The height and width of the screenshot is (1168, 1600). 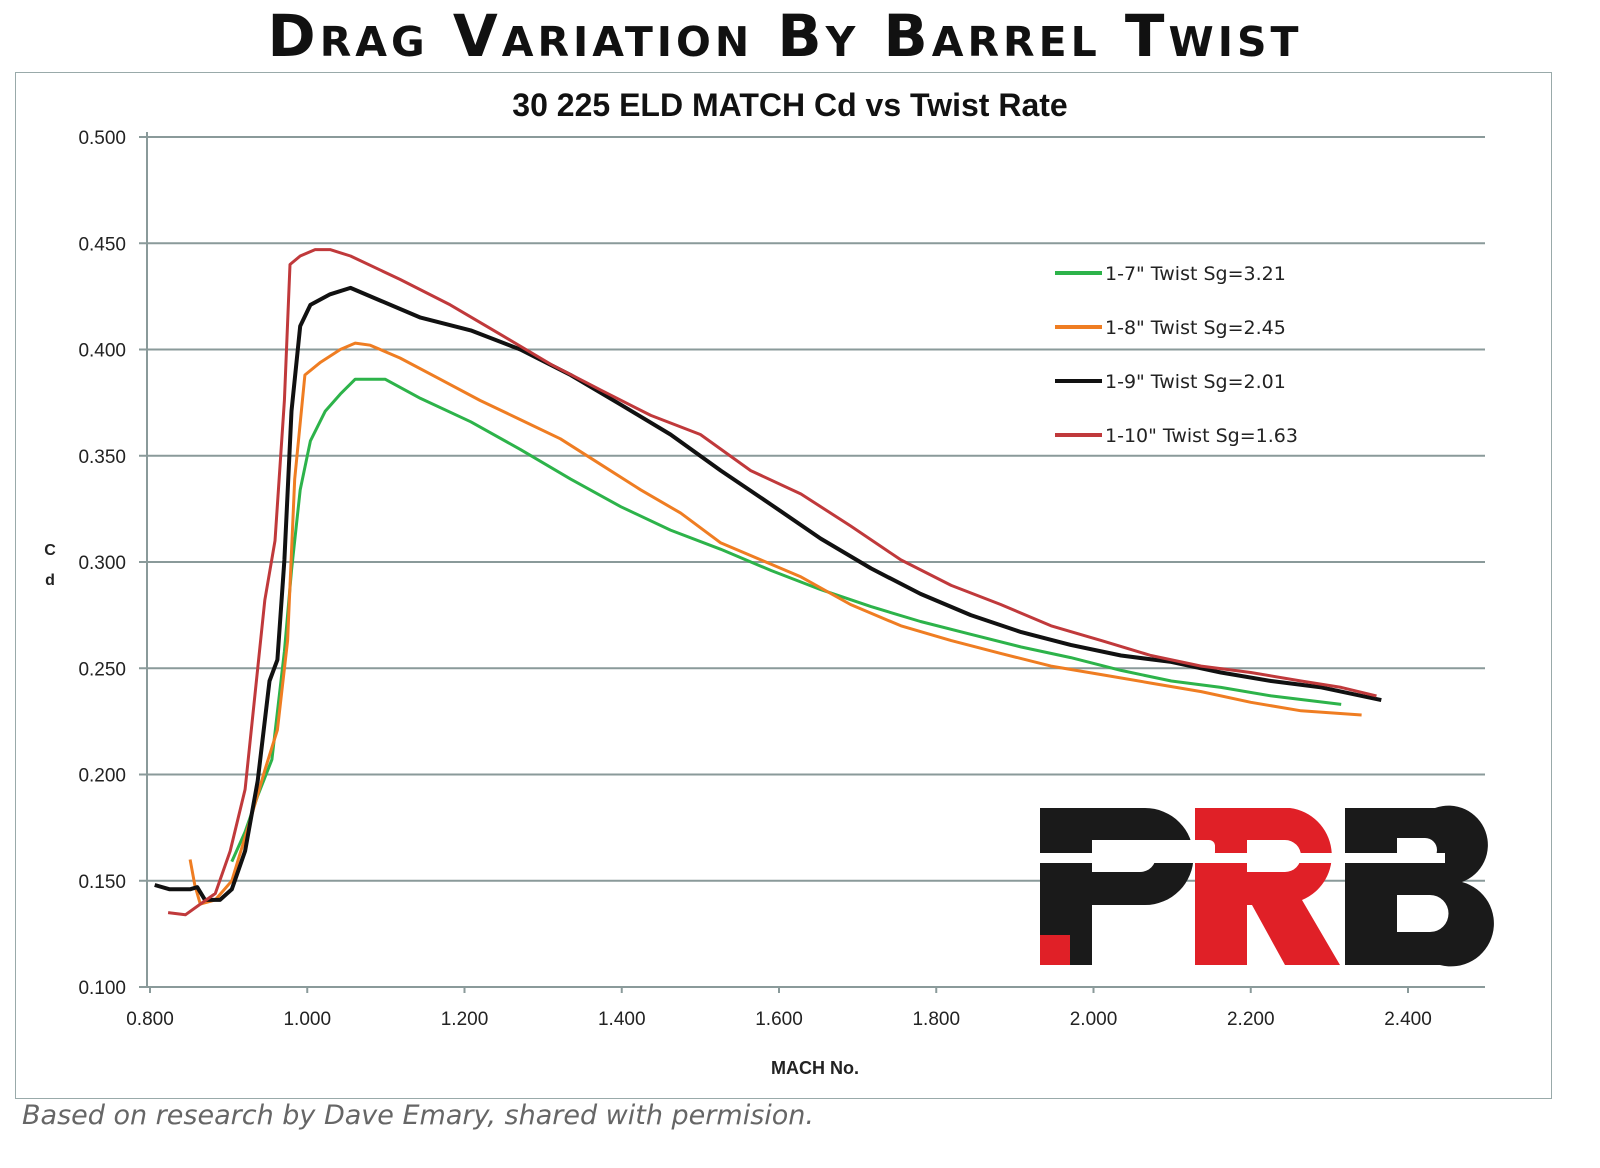 What do you see at coordinates (1232, 858) in the screenshot?
I see `rifle-silhouette-icon` at bounding box center [1232, 858].